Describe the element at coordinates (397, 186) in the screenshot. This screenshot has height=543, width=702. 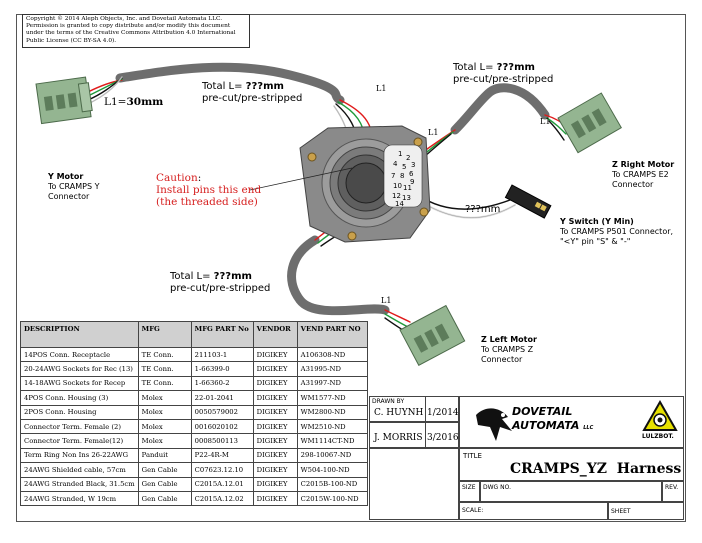
I see `pin-10: 10` at that location.